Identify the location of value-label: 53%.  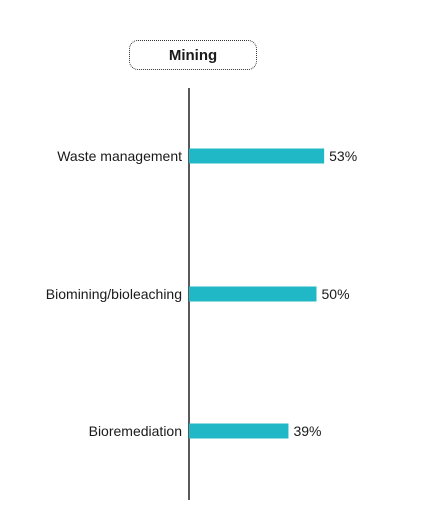
(343, 156).